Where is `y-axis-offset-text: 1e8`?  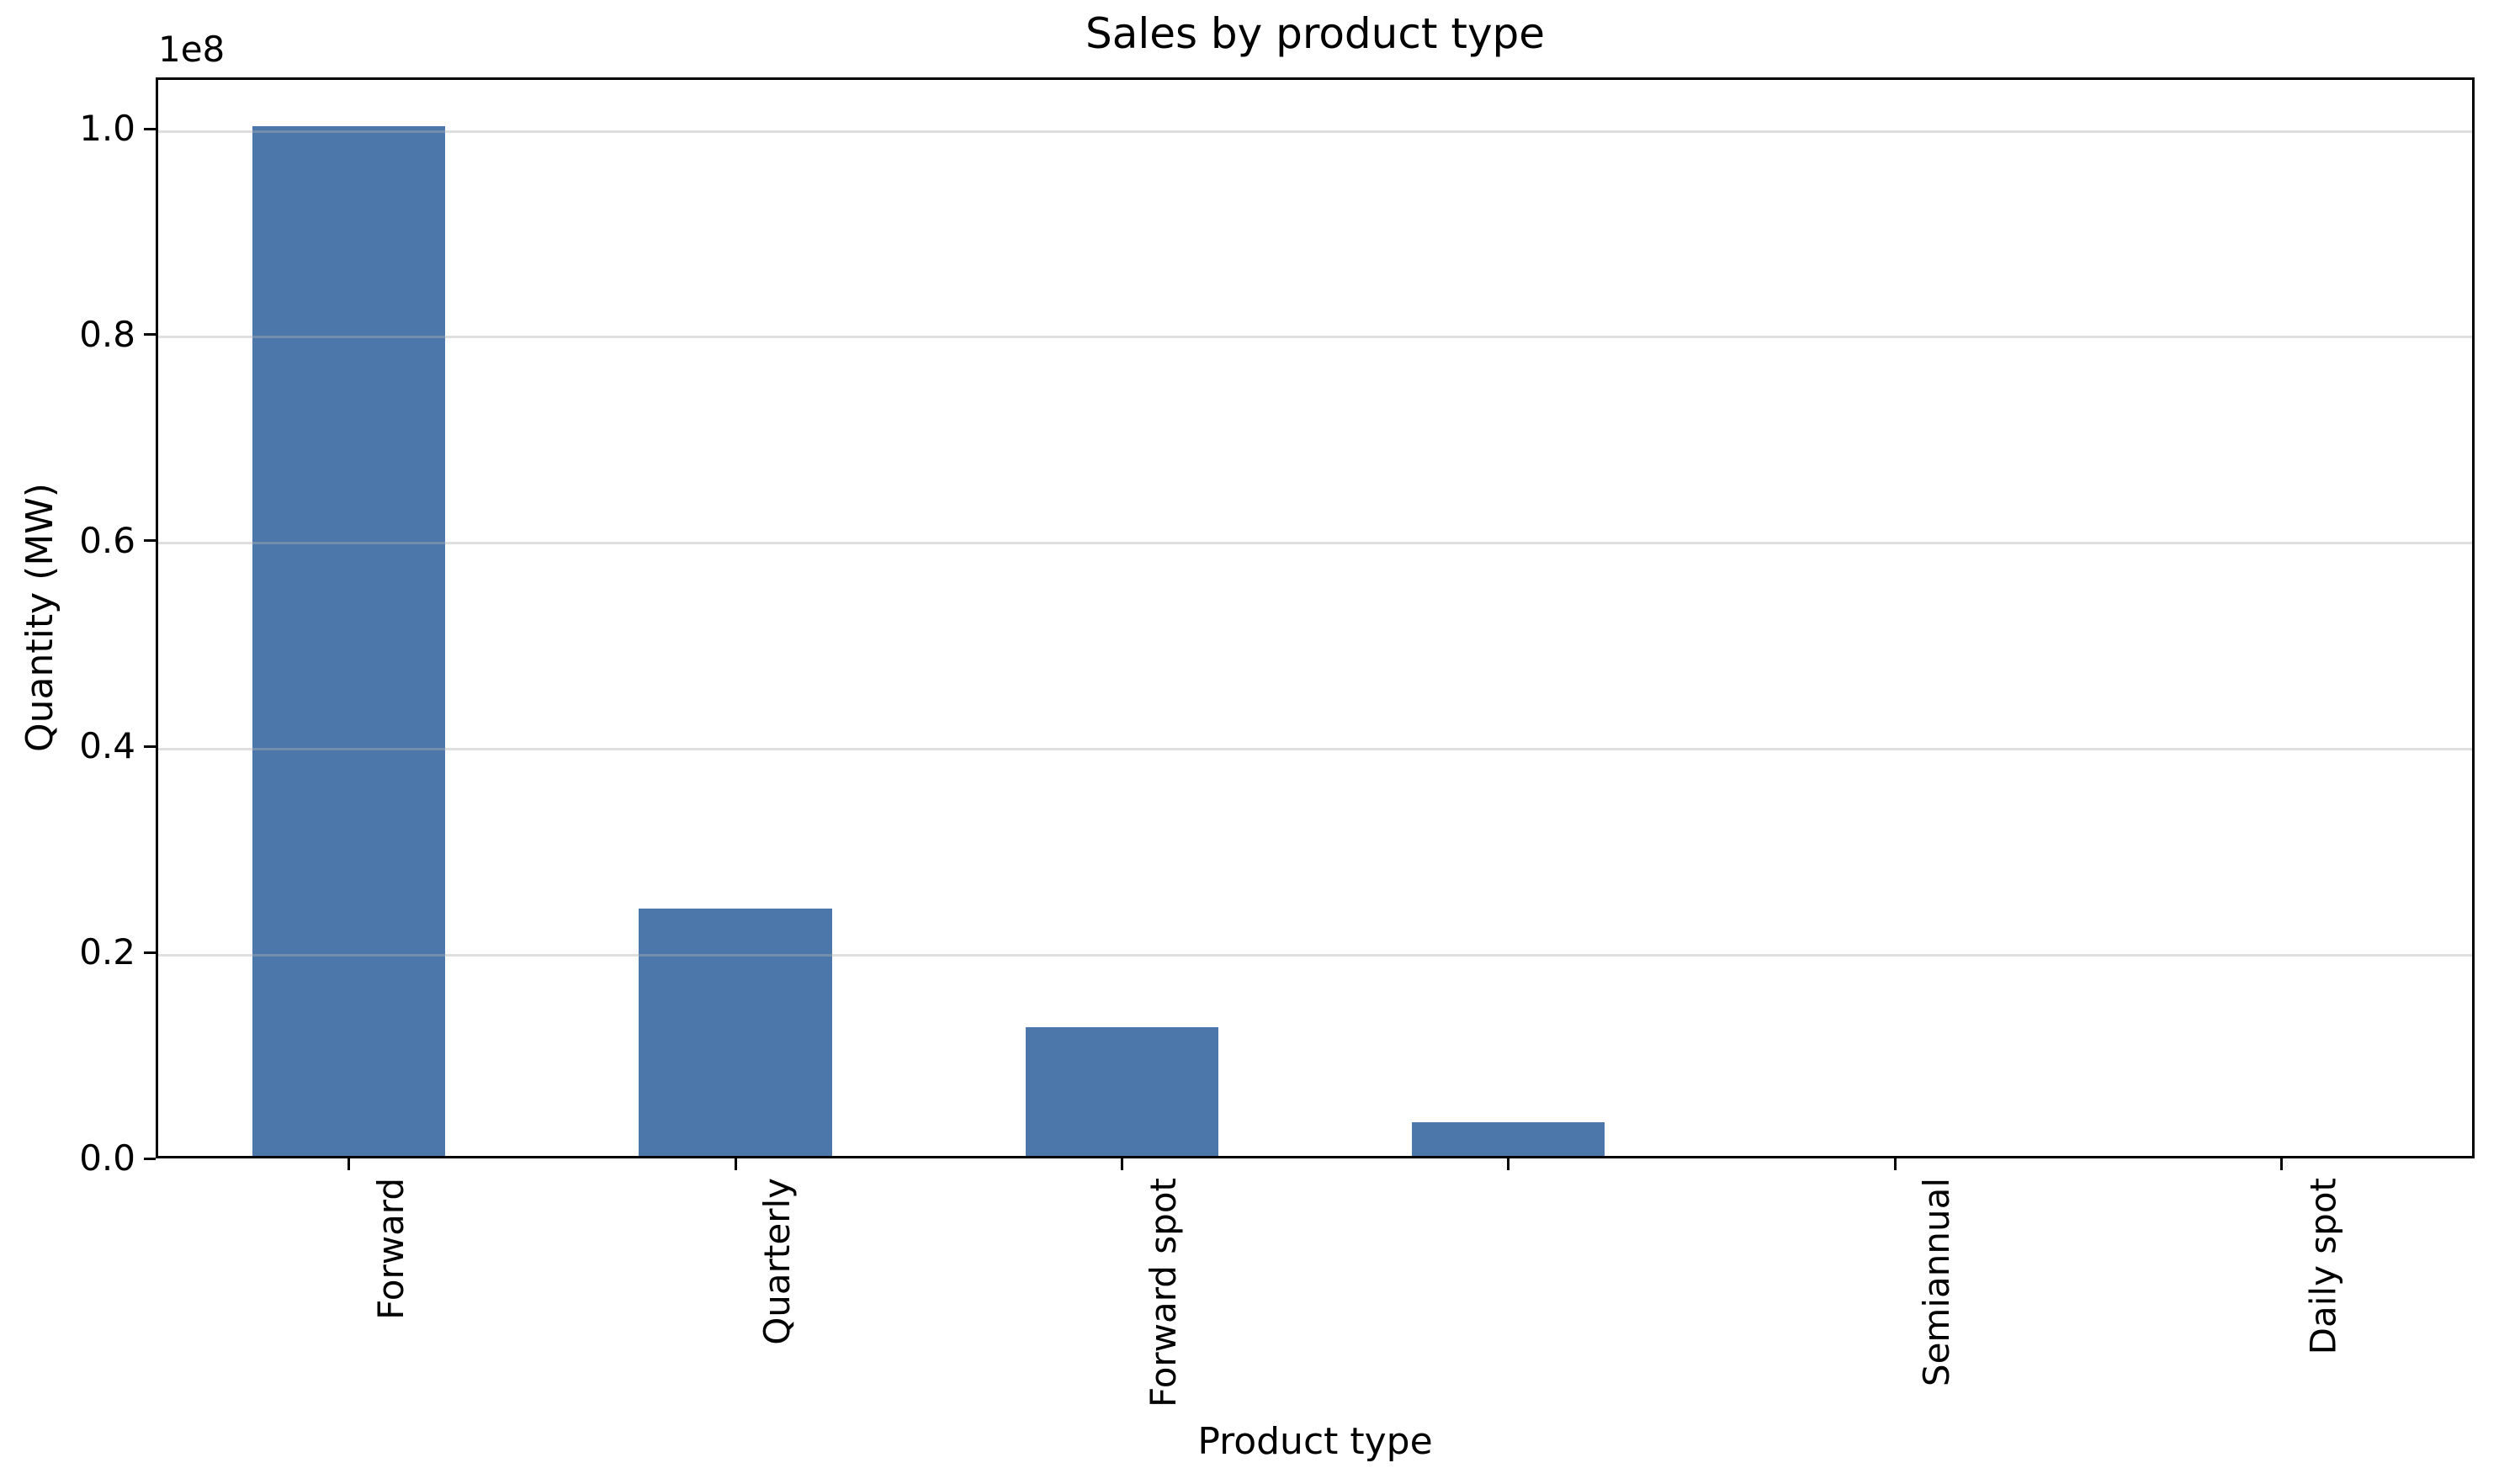
y-axis-offset-text: 1e8 is located at coordinates (192, 49).